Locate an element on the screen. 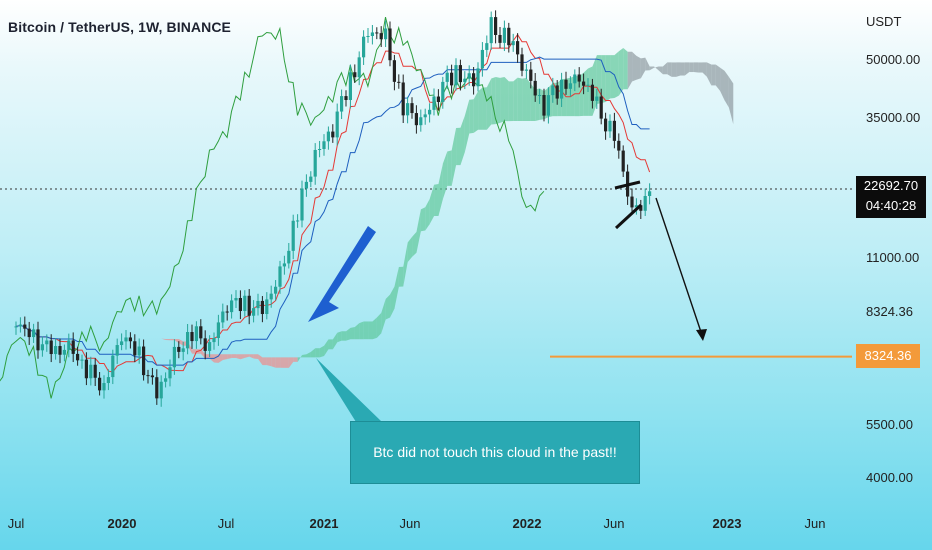  chart-title: Bitcoin / TetherUS, 1W, BINANCE is located at coordinates (119, 27).